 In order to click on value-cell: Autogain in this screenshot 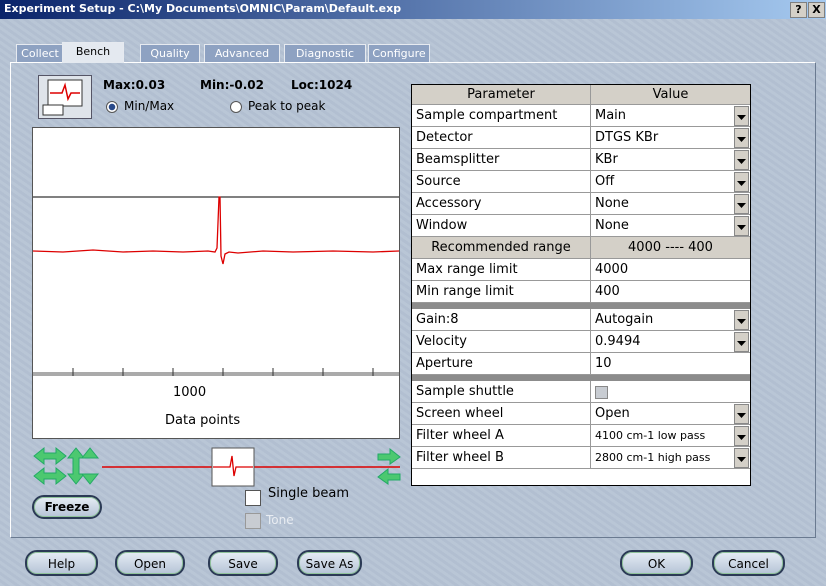, I will do `click(670, 320)`.